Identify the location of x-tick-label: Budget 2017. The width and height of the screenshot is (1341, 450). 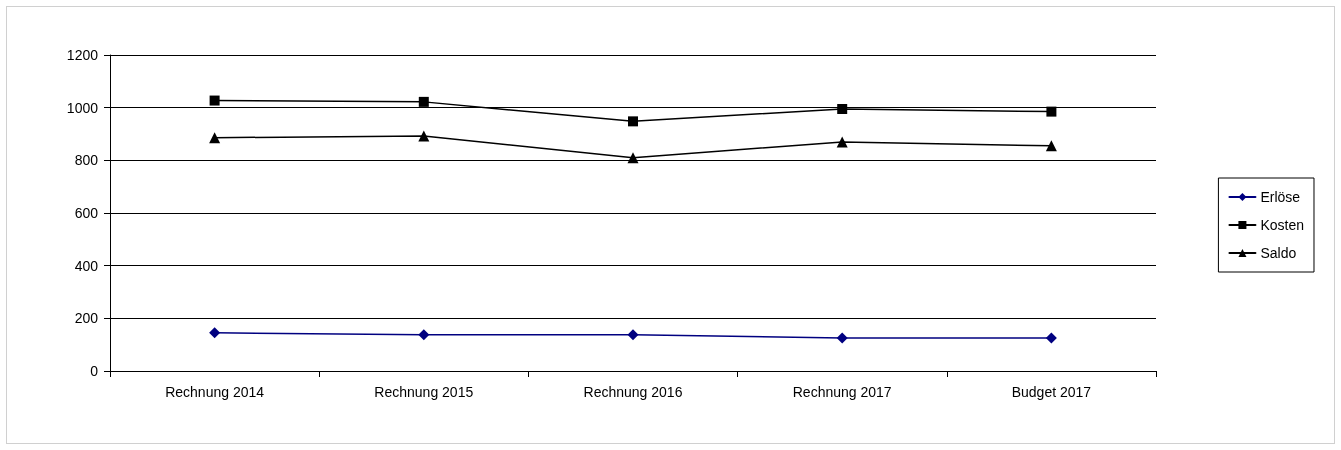
(1051, 392).